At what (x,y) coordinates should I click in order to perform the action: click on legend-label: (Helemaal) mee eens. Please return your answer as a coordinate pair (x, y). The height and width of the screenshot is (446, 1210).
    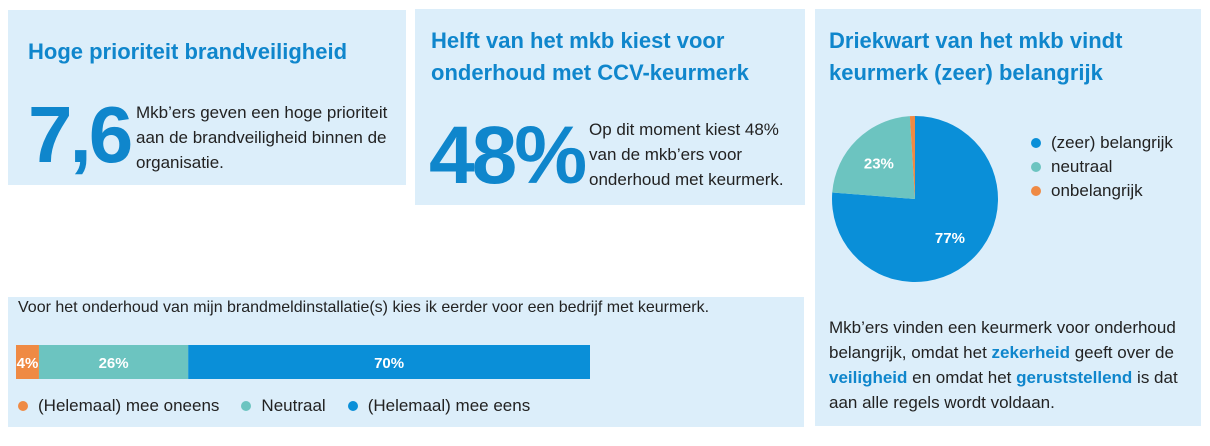
    Looking at the image, I should click on (449, 405).